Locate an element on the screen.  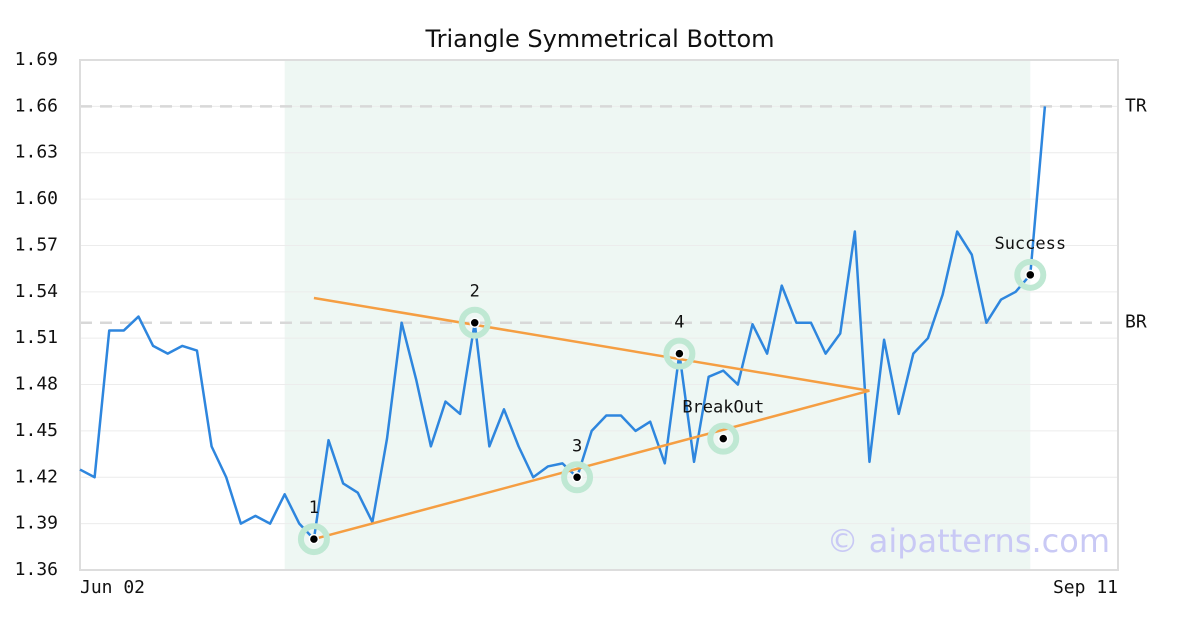
watermark: © aipatterns.com is located at coordinates (968, 541).